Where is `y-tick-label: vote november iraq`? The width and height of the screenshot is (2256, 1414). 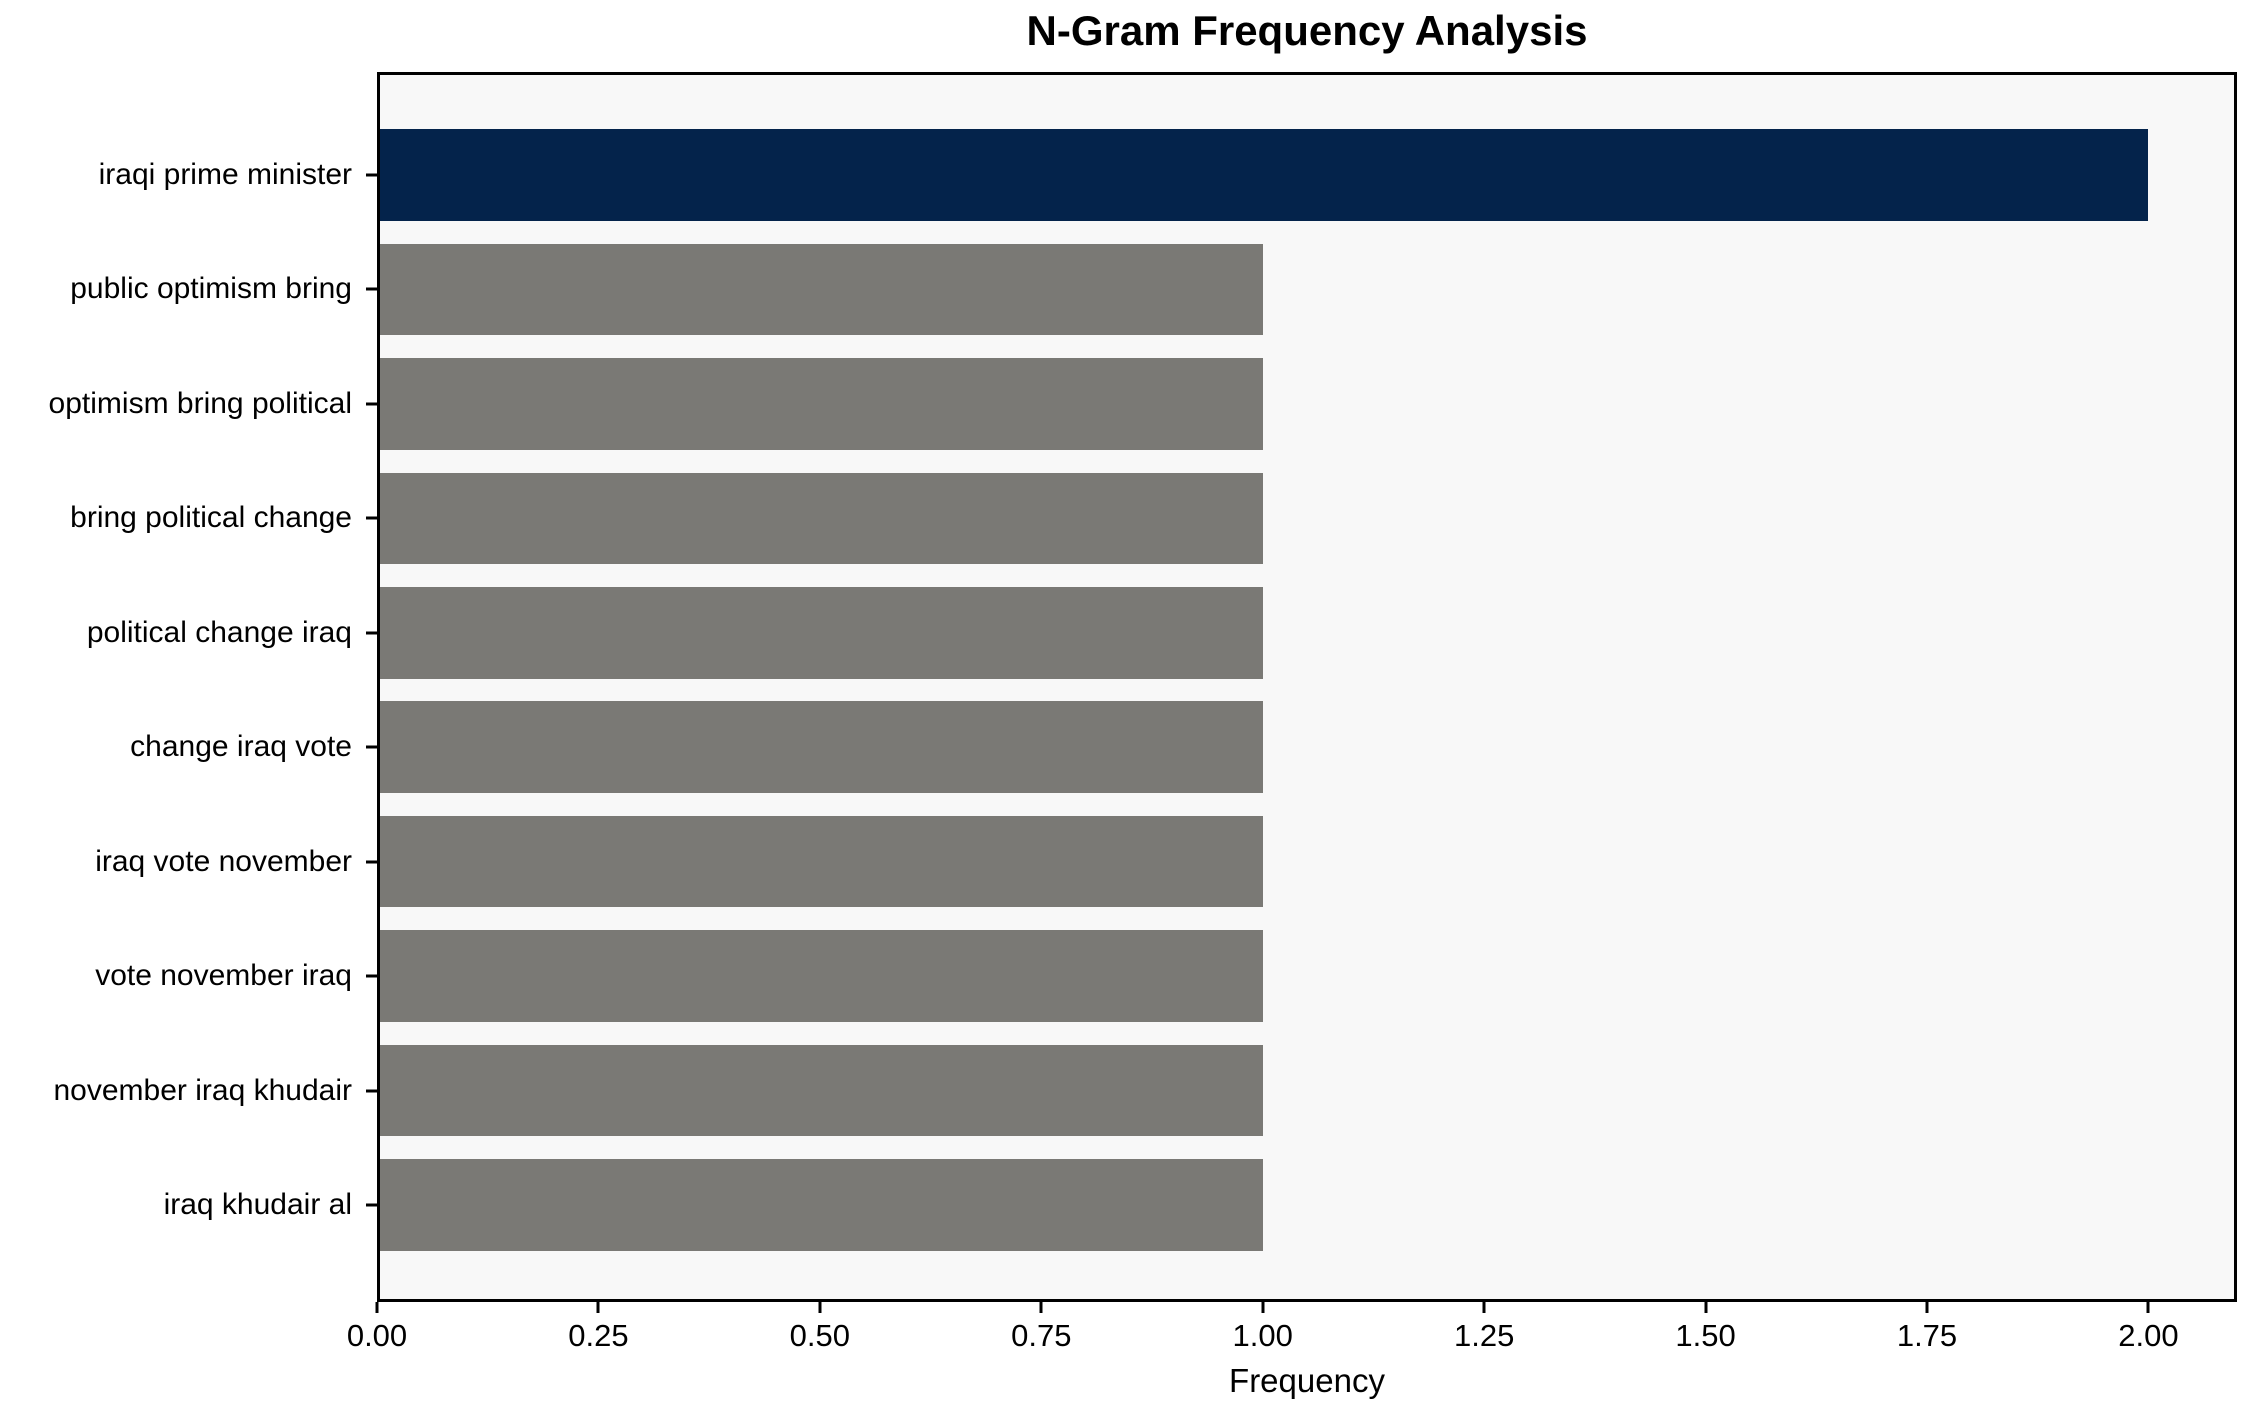
y-tick-label: vote november iraq is located at coordinates (223, 976).